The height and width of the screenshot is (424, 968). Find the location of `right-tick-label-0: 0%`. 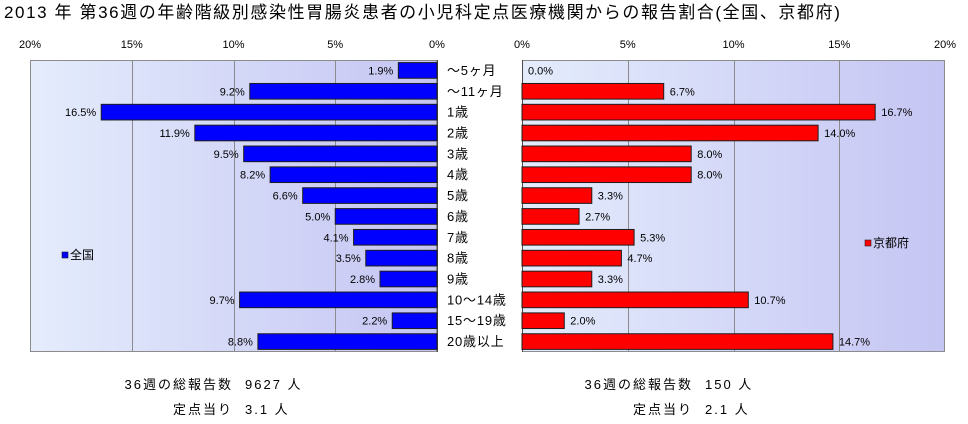

right-tick-label-0: 0% is located at coordinates (522, 45).